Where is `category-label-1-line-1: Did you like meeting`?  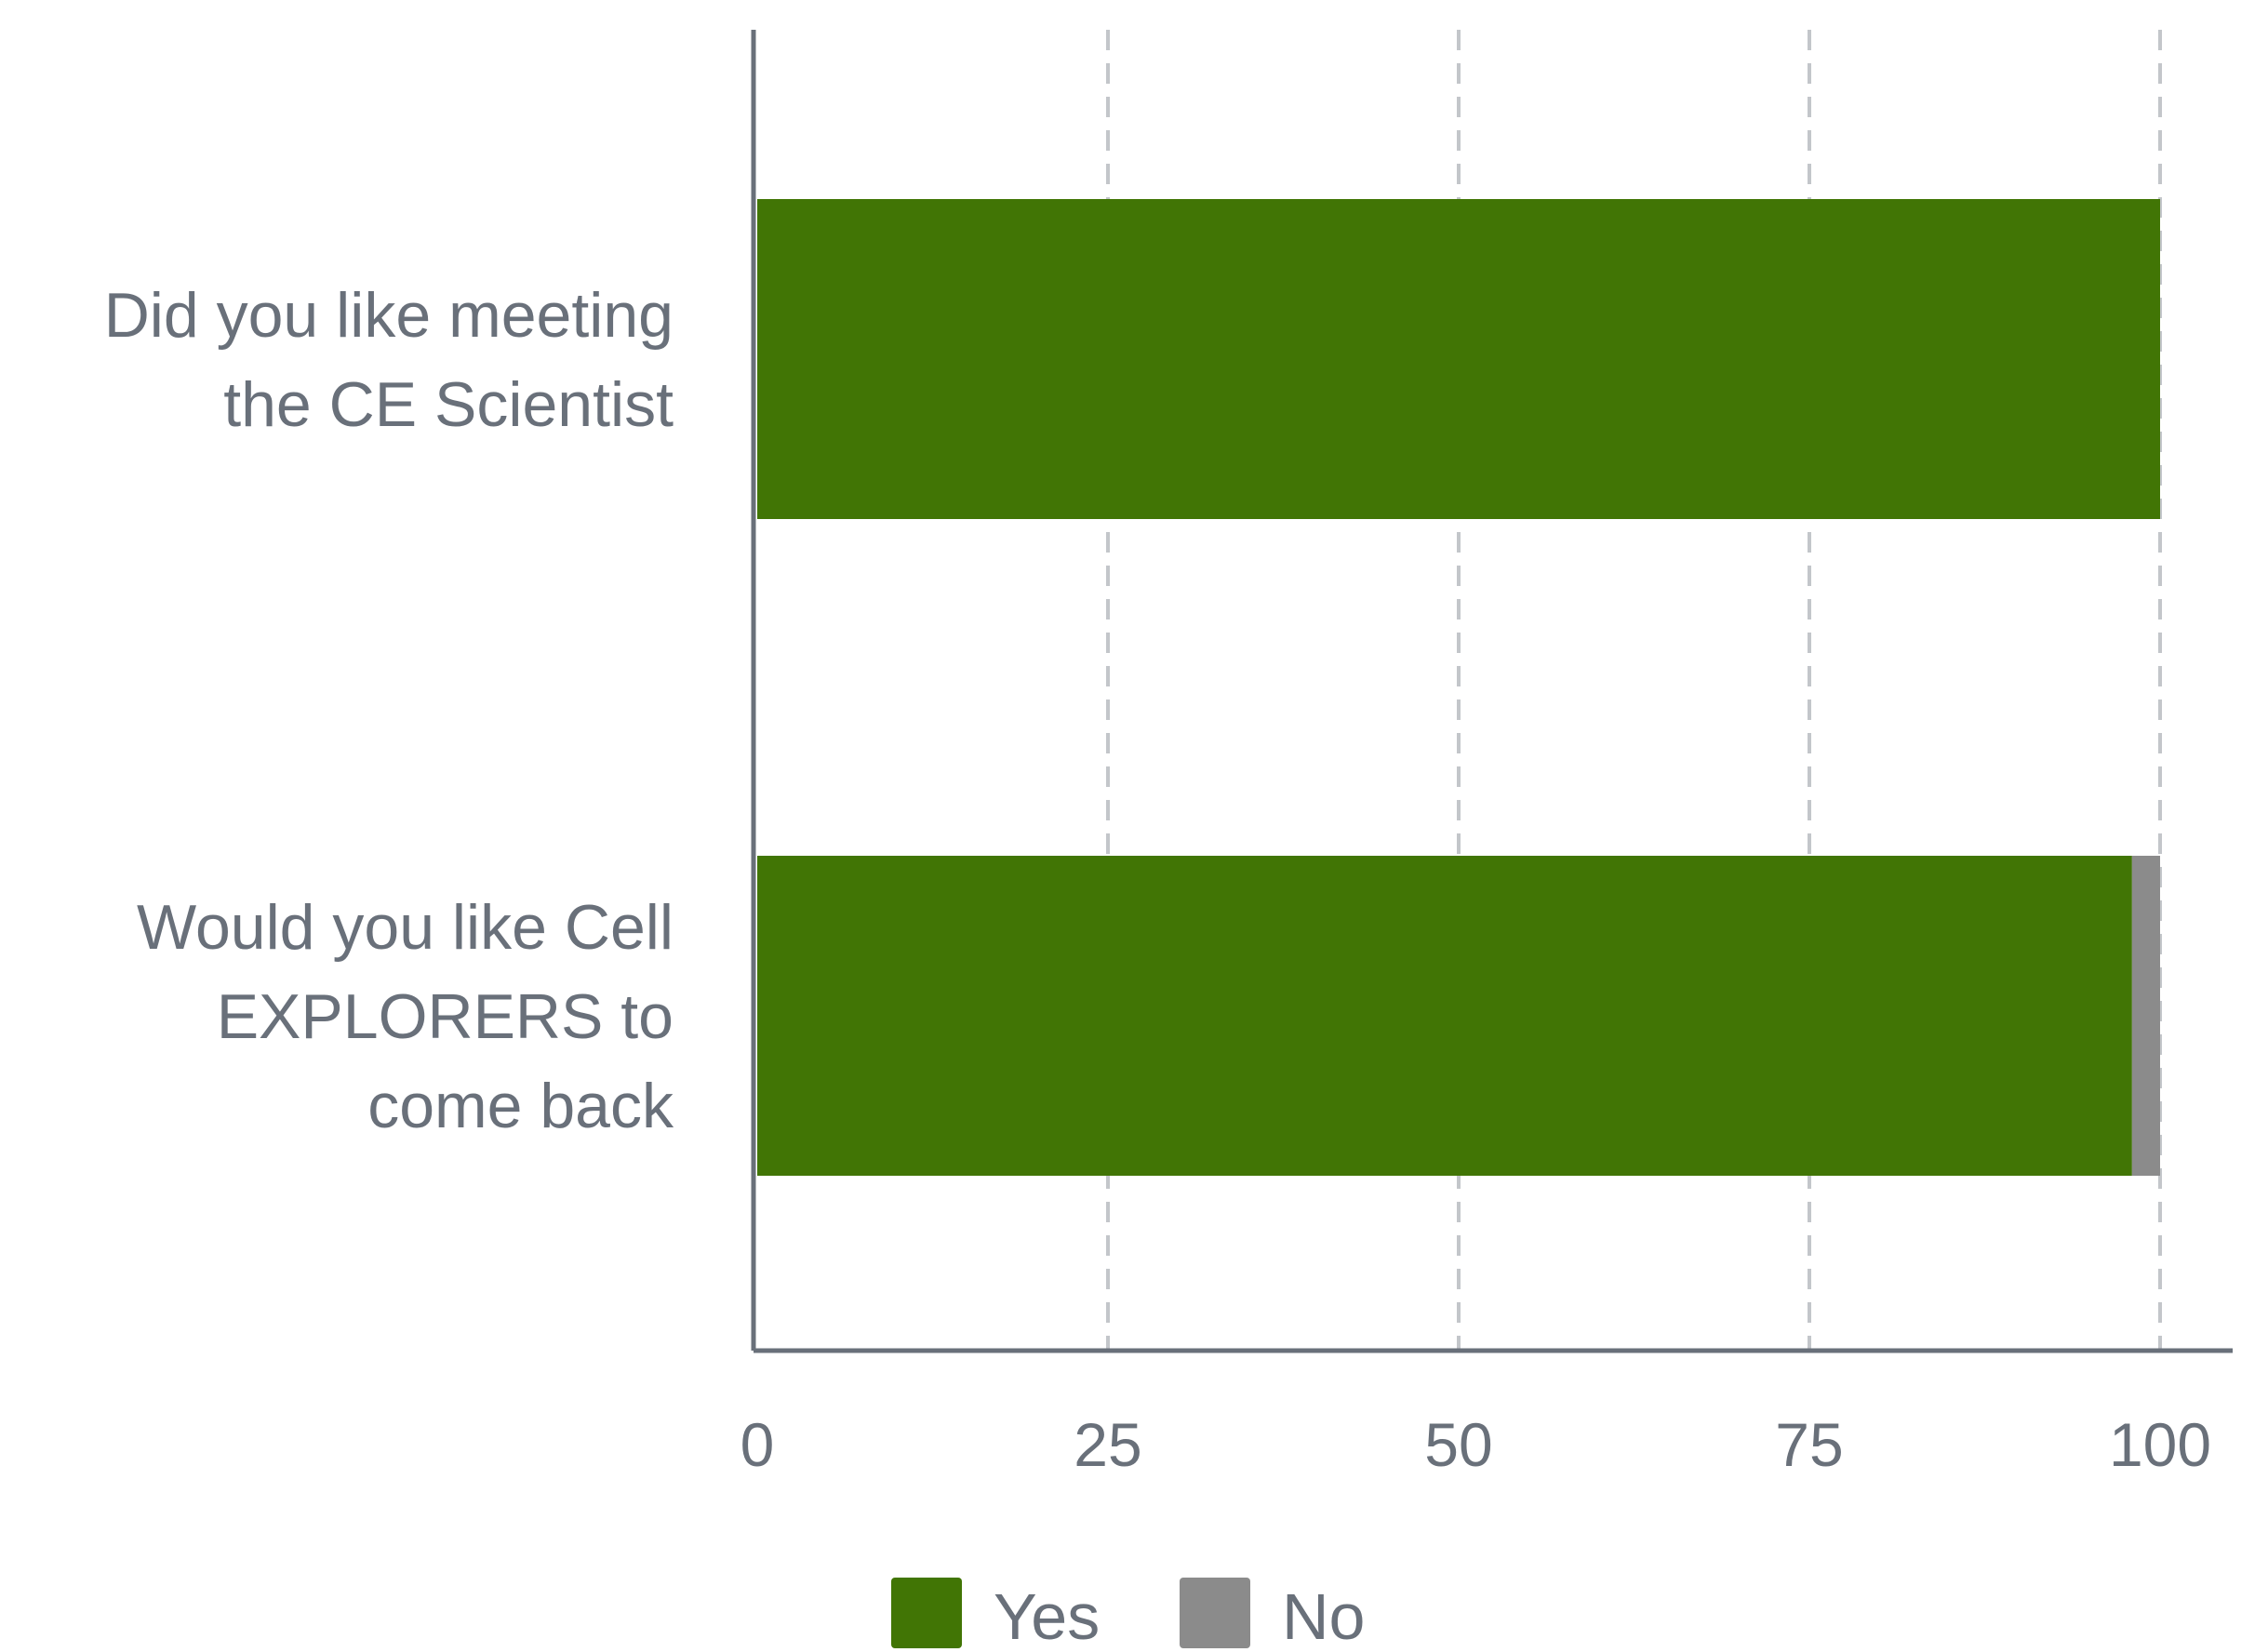 category-label-1-line-1: Did you like meeting is located at coordinates (389, 315).